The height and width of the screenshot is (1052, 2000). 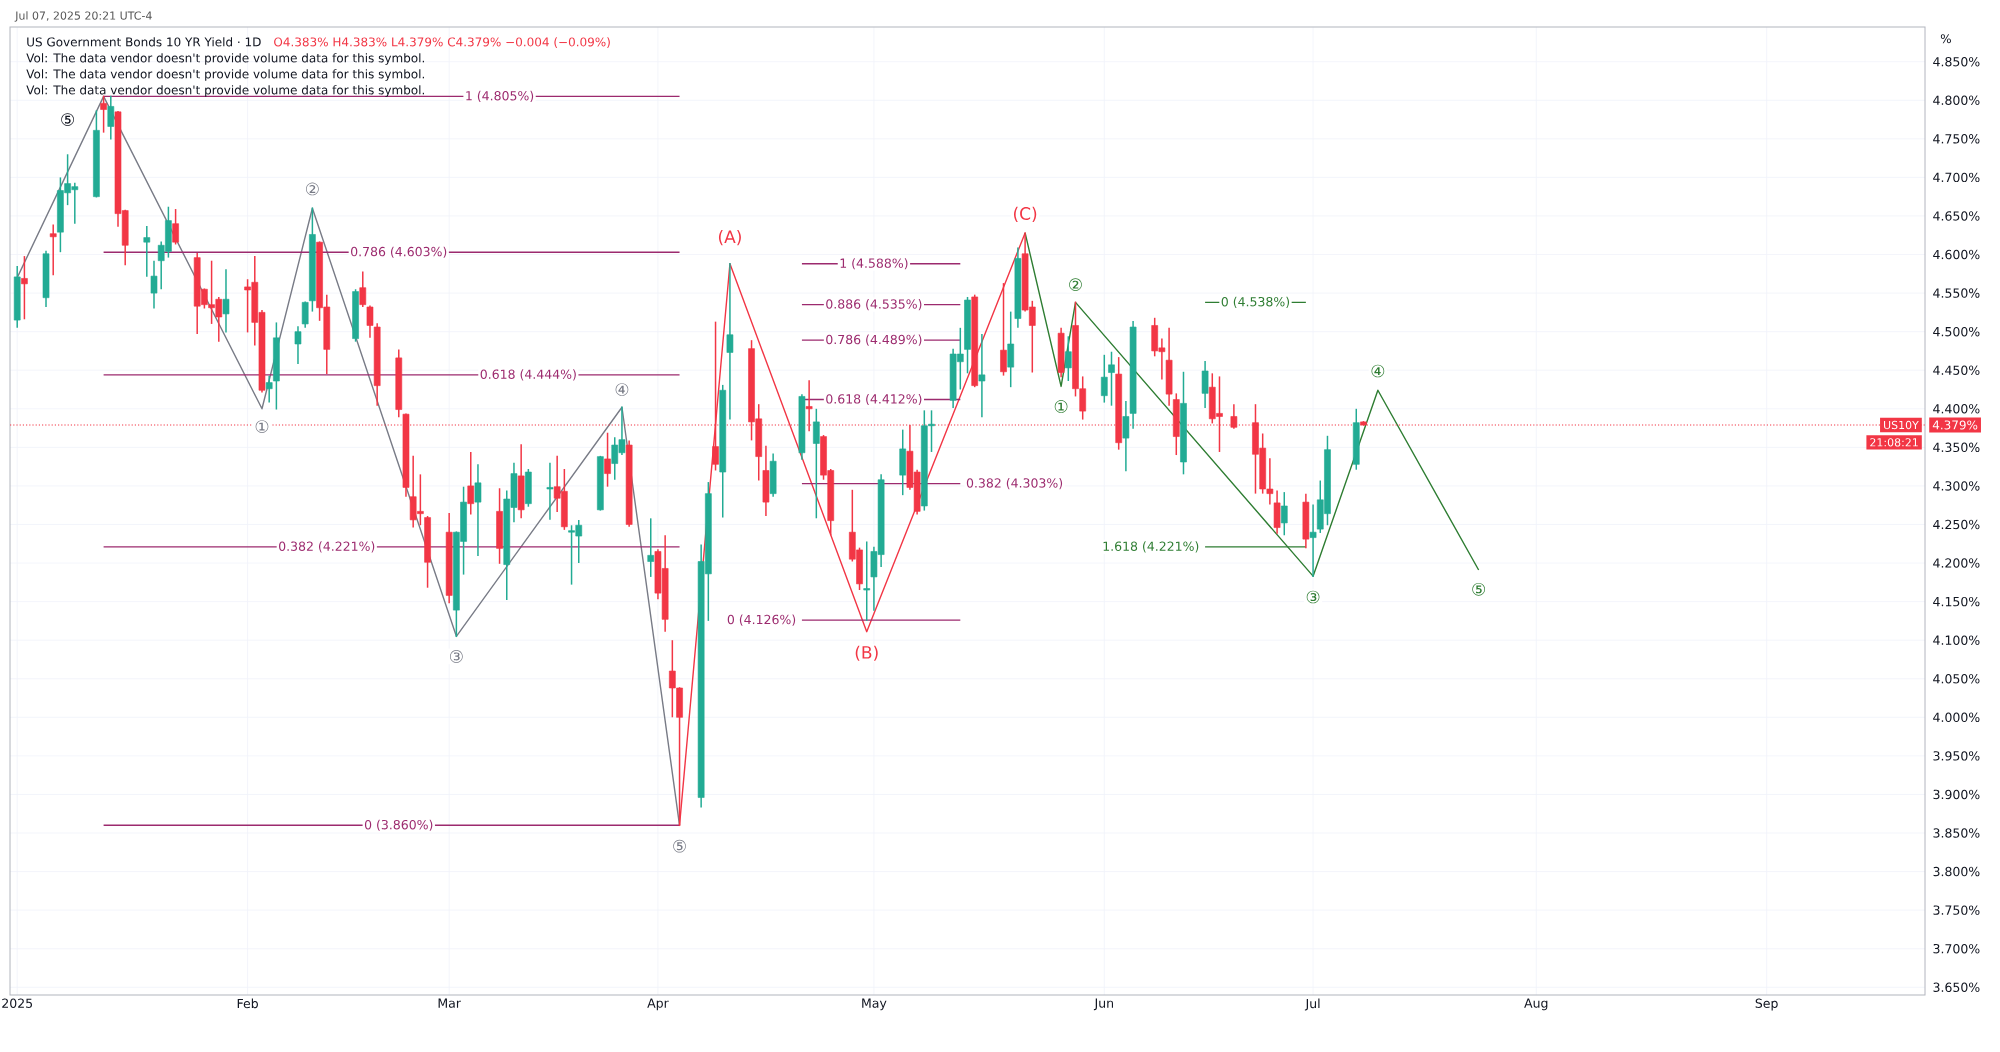 What do you see at coordinates (866, 653) in the screenshot?
I see `annotation: (B)` at bounding box center [866, 653].